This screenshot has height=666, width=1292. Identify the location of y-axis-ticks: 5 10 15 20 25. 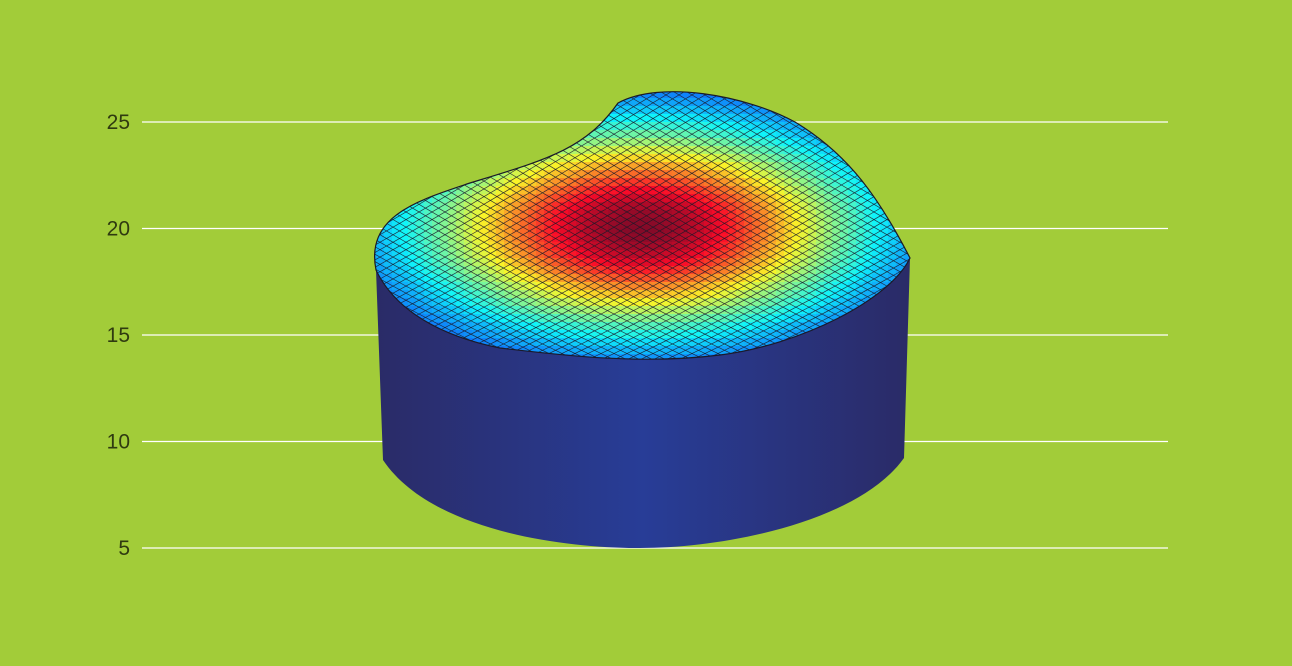
(118, 335).